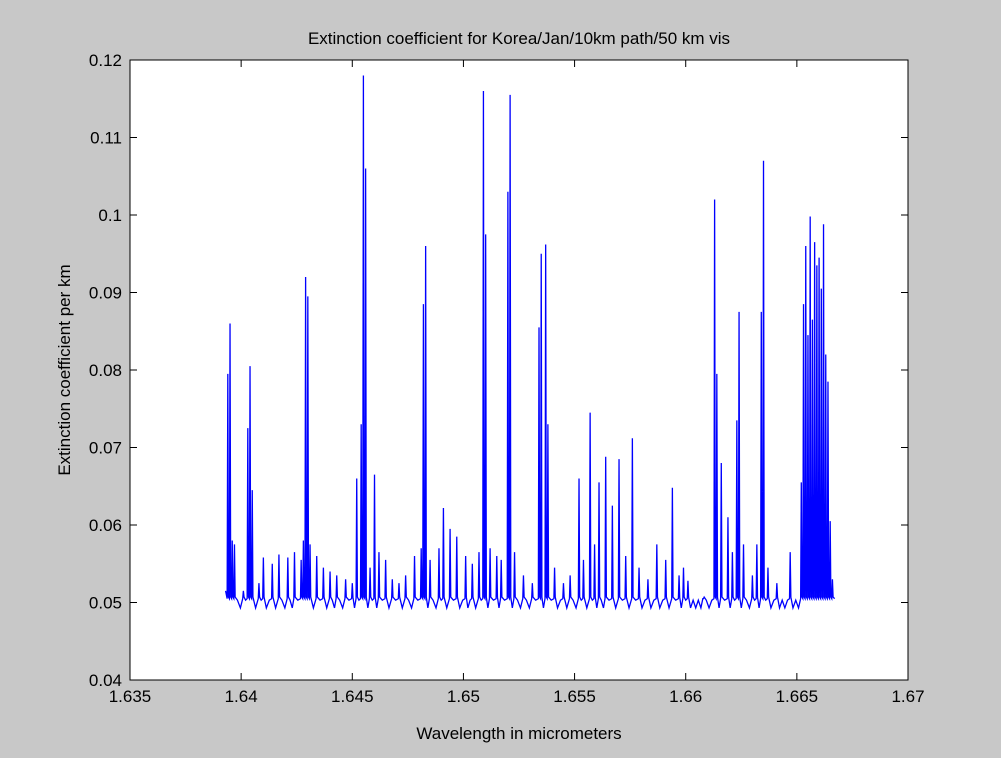 This screenshot has height=758, width=1001. What do you see at coordinates (352, 696) in the screenshot?
I see `x-tick-label: 1.645` at bounding box center [352, 696].